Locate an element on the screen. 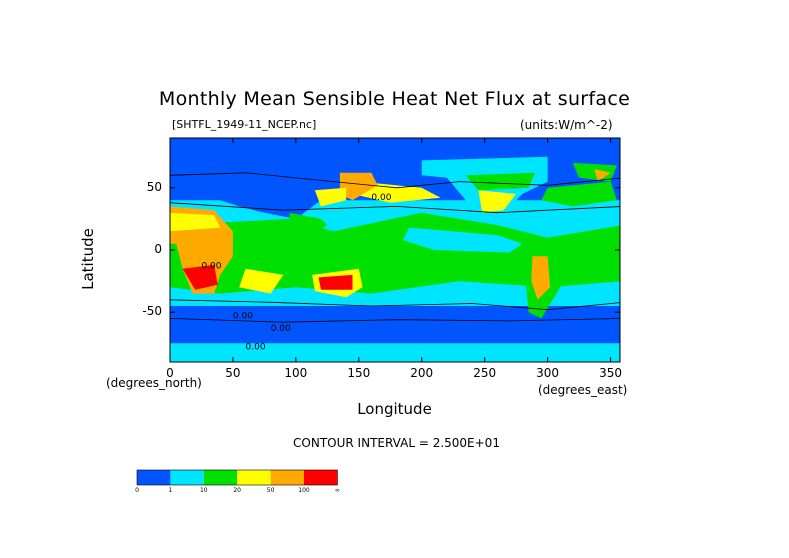  y-tick-label: 0 is located at coordinates (158, 249).